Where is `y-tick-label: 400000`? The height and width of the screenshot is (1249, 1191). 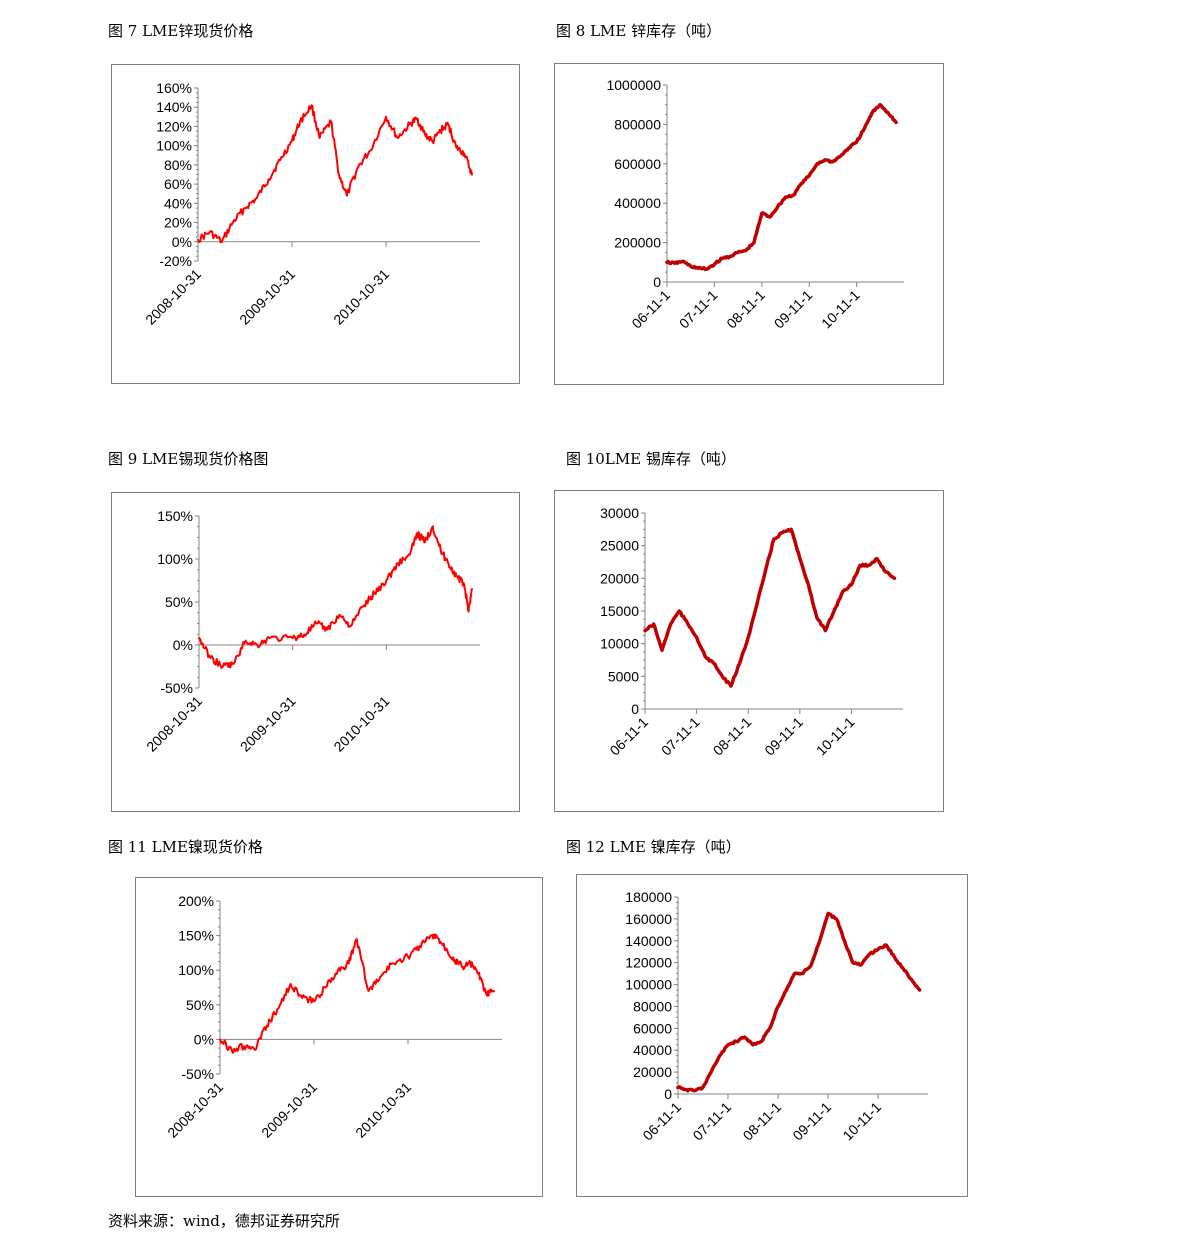
y-tick-label: 400000 is located at coordinates (637, 203).